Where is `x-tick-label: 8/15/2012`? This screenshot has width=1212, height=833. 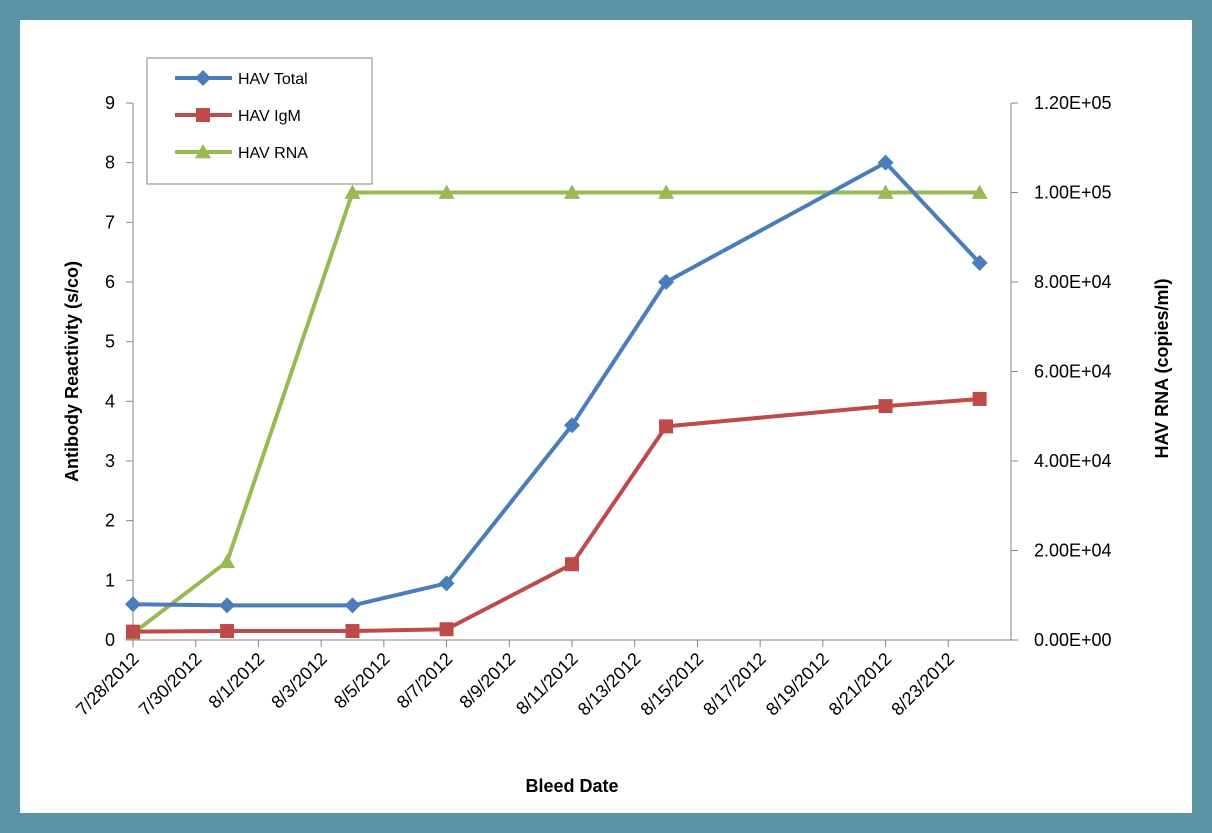
x-tick-label: 8/15/2012 is located at coordinates (671, 684).